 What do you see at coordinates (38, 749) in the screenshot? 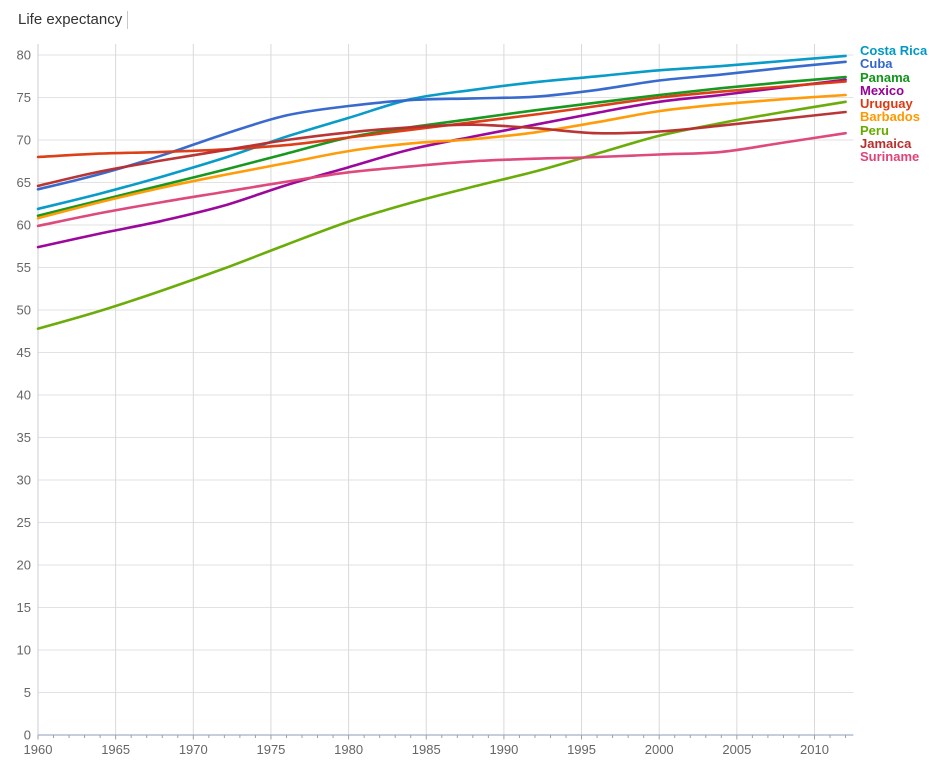
I see `x-tick-label: 1960` at bounding box center [38, 749].